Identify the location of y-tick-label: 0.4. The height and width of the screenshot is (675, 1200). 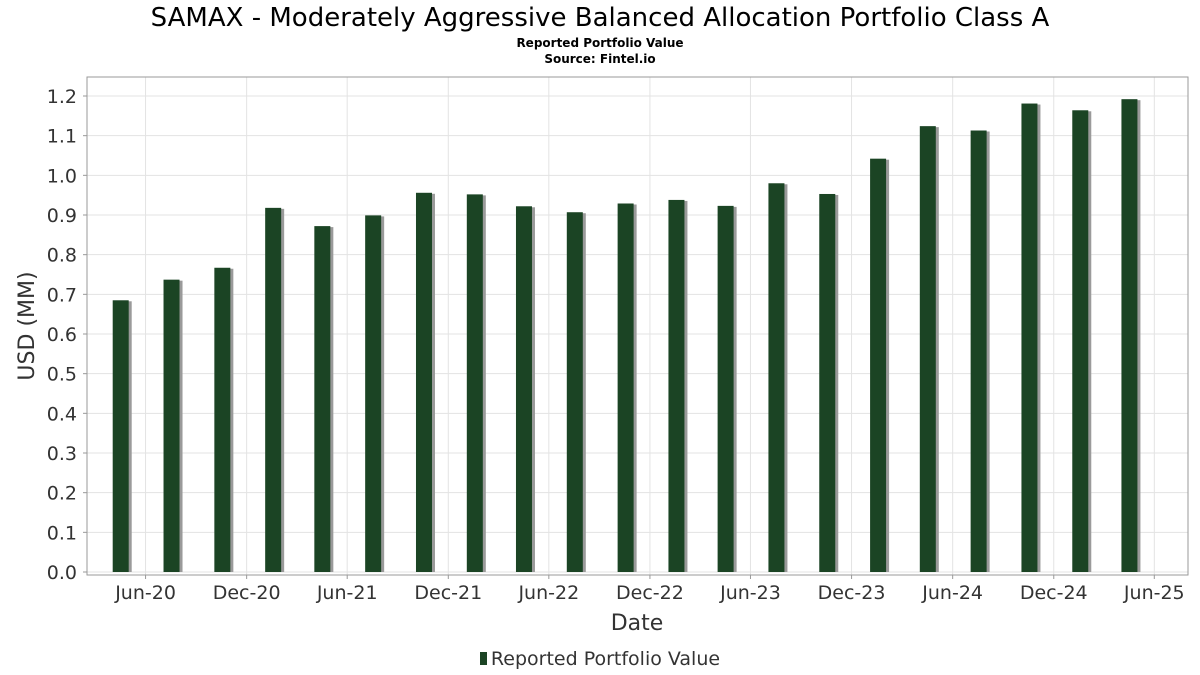
(62, 414).